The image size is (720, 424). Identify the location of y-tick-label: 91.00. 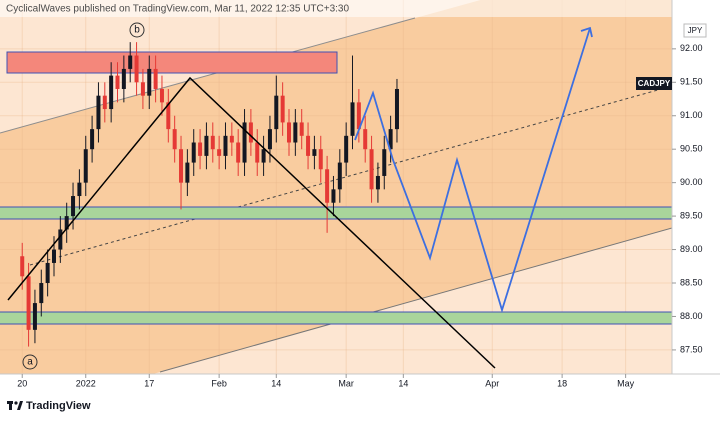
(691, 115).